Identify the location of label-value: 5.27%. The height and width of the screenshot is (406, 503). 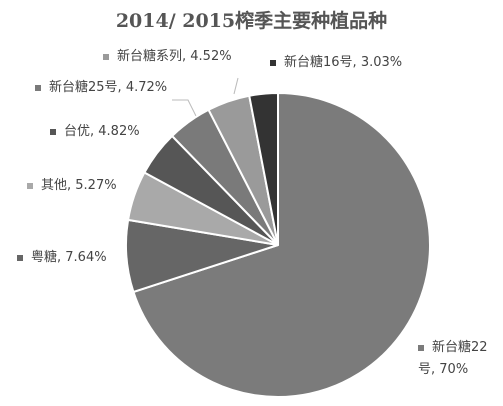
(96, 185).